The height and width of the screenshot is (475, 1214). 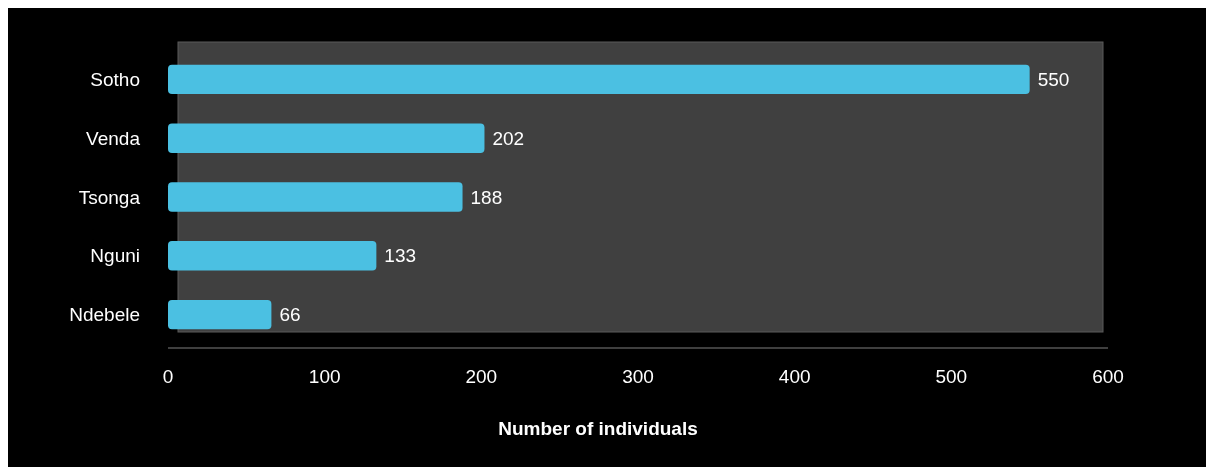 What do you see at coordinates (115, 80) in the screenshot?
I see `y-tick-label: Sotho` at bounding box center [115, 80].